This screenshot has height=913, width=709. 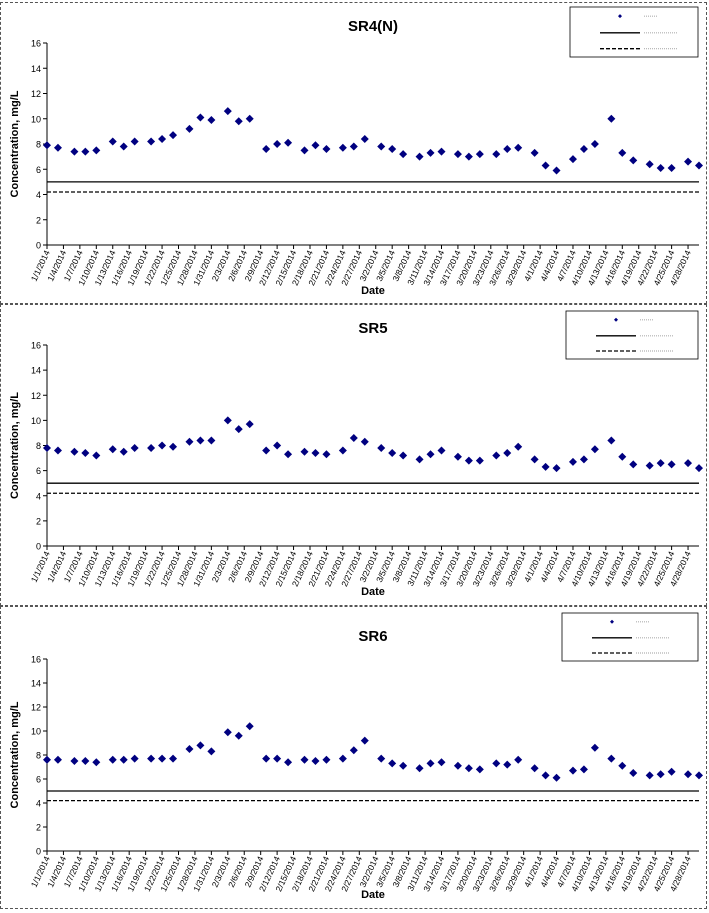 I want to click on y-tick-label: 10, so click(x=36, y=421).